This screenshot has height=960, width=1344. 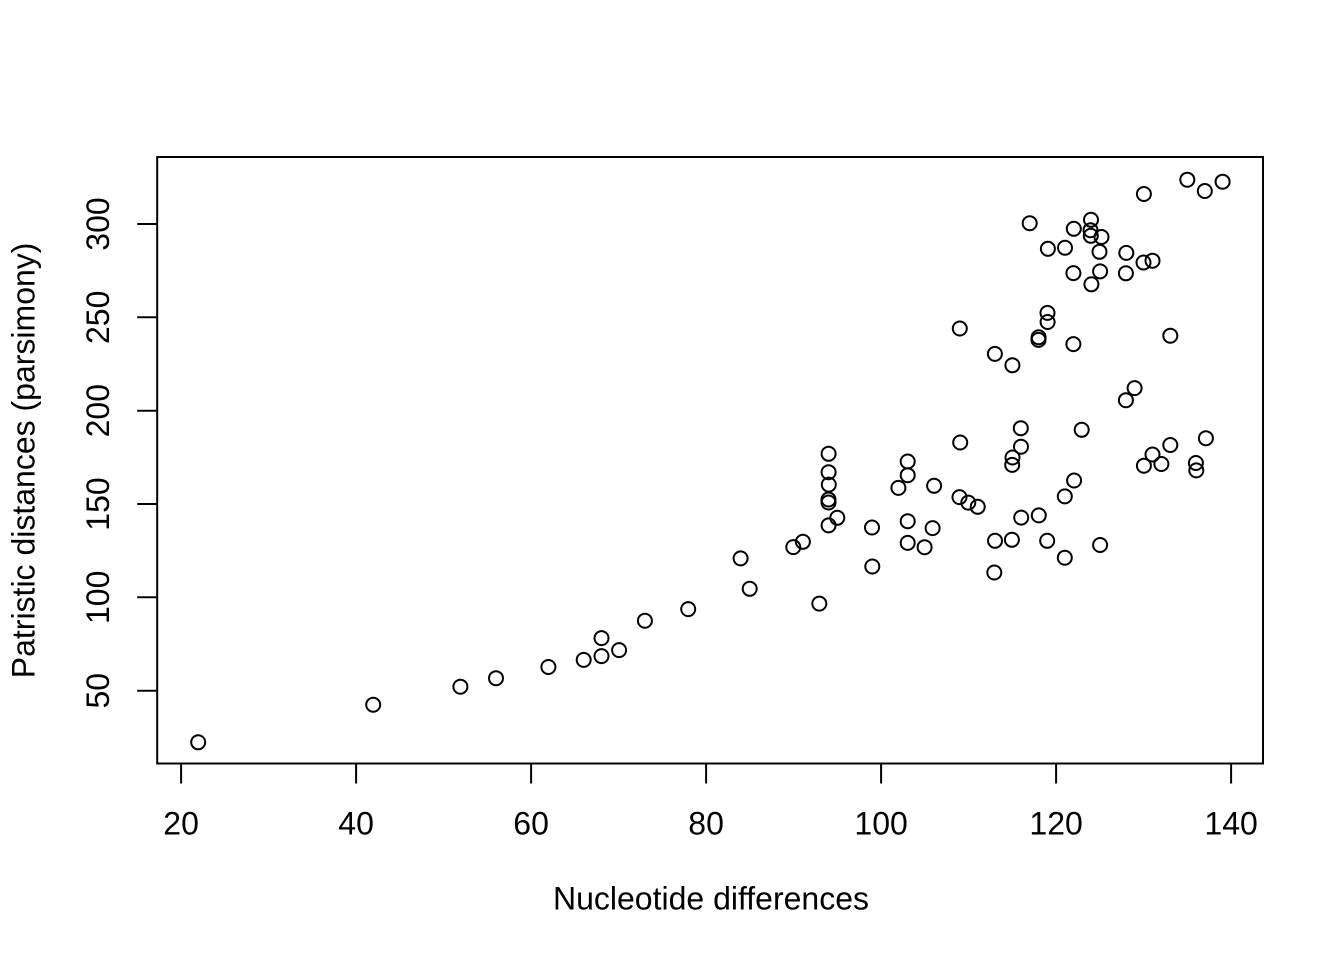 What do you see at coordinates (1230, 824) in the screenshot?
I see `svg-text: 140` at bounding box center [1230, 824].